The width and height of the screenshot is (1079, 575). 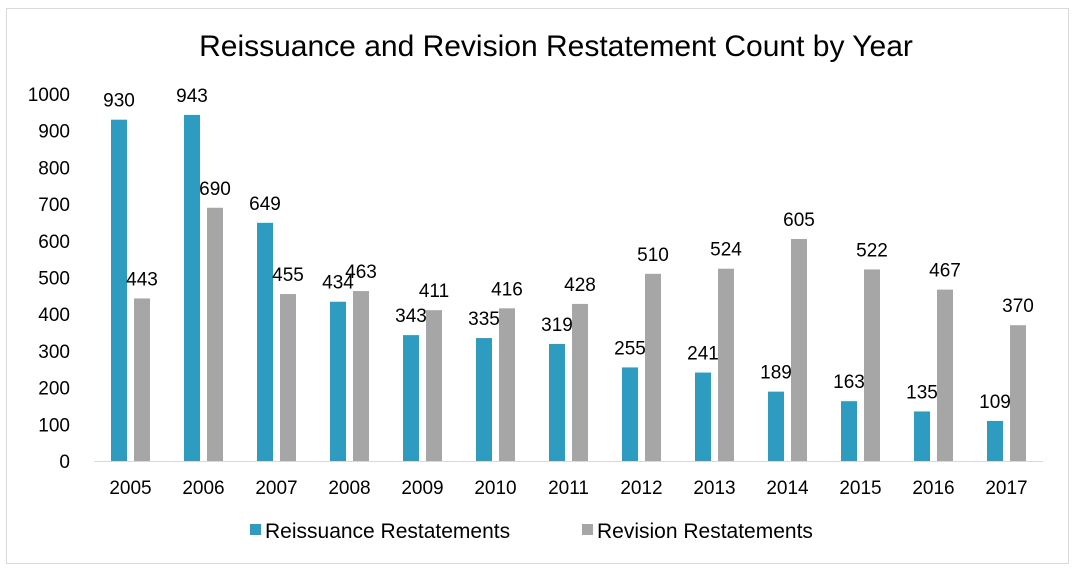 I want to click on reissuance-data-label: 343, so click(x=411, y=316).